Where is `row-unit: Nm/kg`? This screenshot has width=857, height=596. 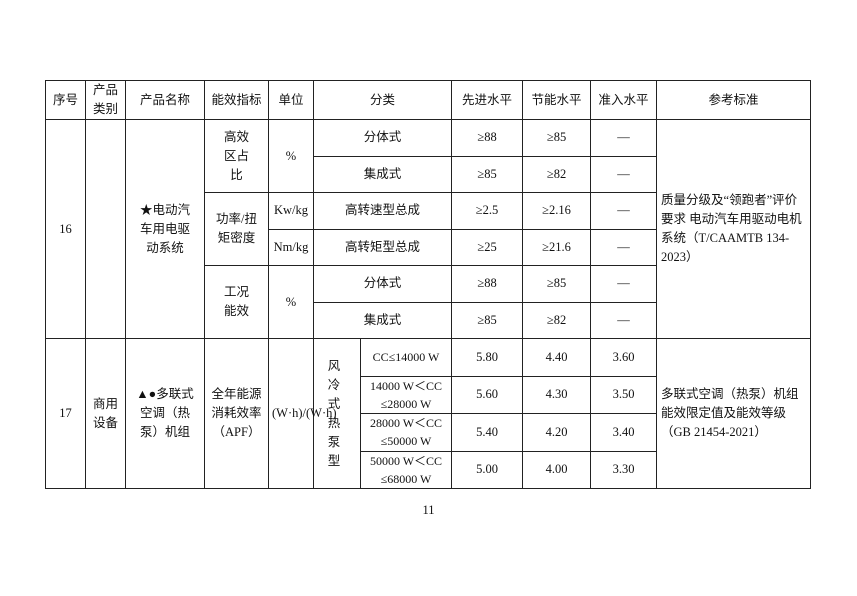
row-unit: Nm/kg is located at coordinates (291, 247).